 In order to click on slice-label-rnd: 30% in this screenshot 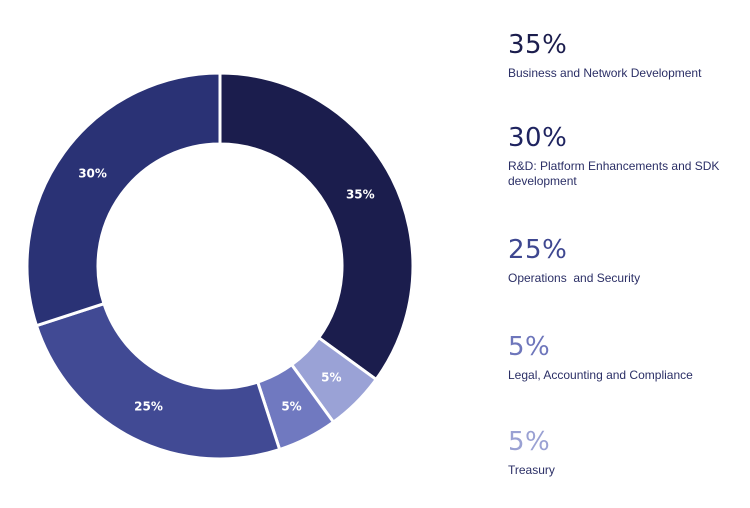, I will do `click(92, 173)`.